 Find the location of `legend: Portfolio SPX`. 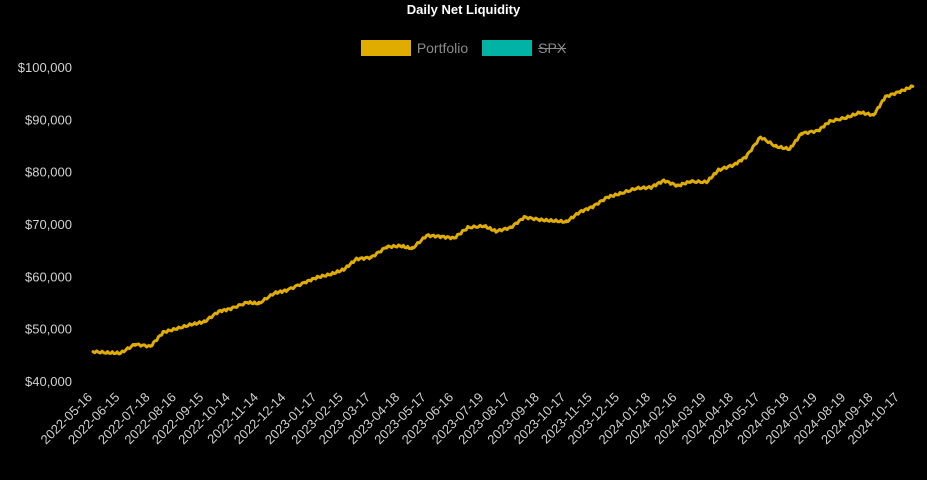

legend: Portfolio SPX is located at coordinates (463, 48).